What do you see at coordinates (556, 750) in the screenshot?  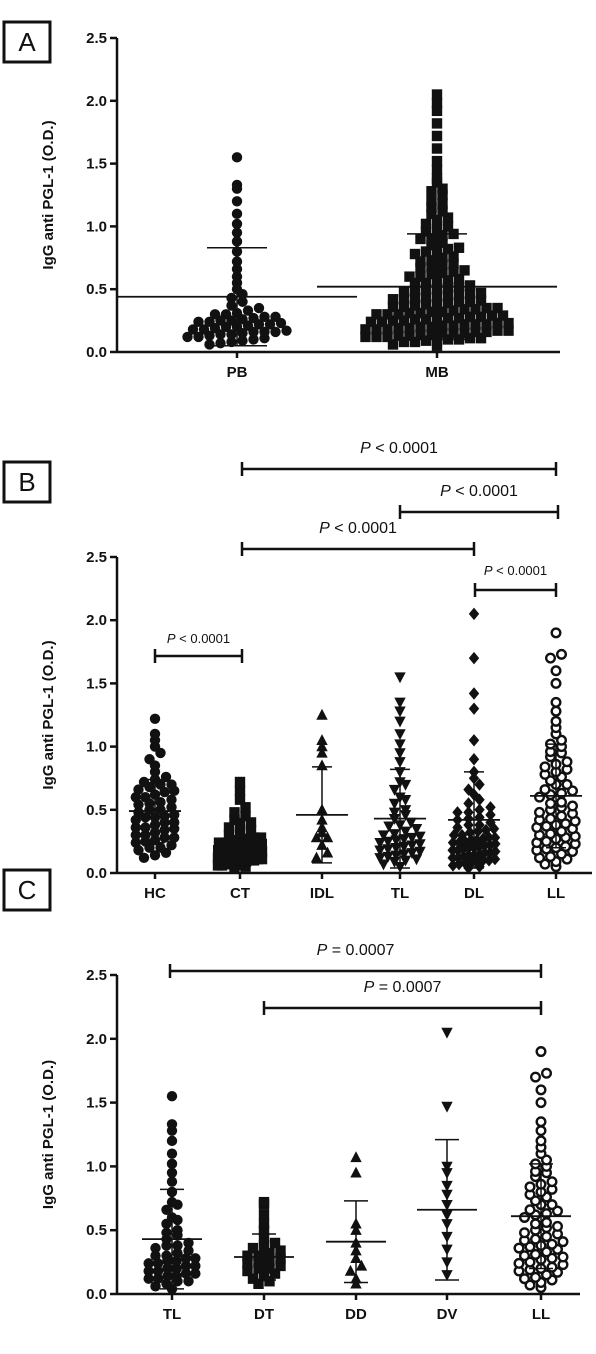 I see `group-ll` at bounding box center [556, 750].